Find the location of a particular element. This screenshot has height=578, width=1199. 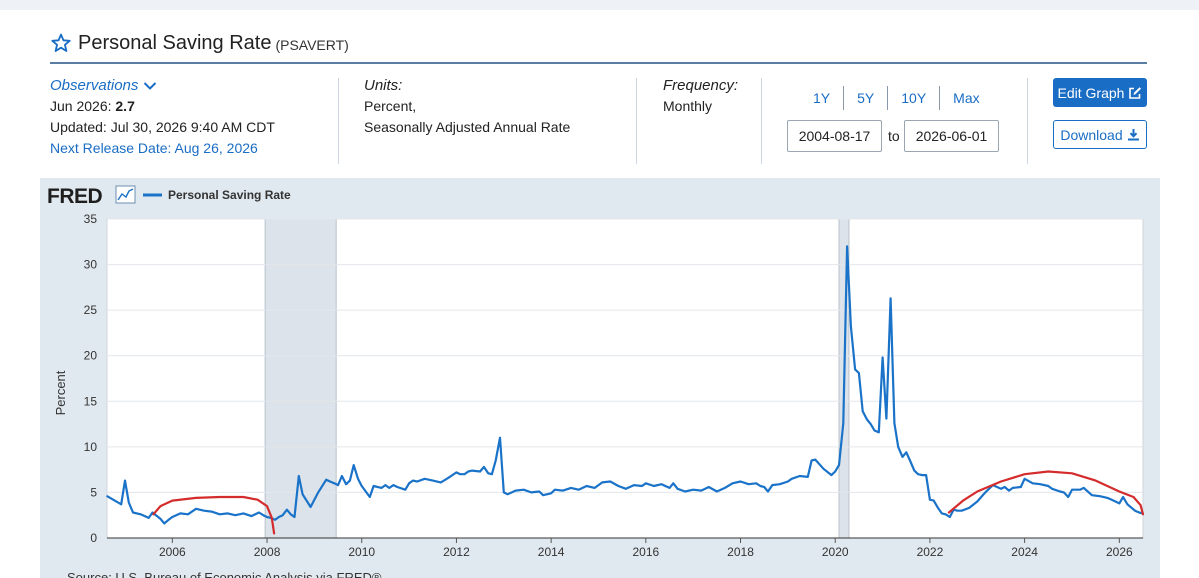

annotation-arc is located at coordinates (214, 515).